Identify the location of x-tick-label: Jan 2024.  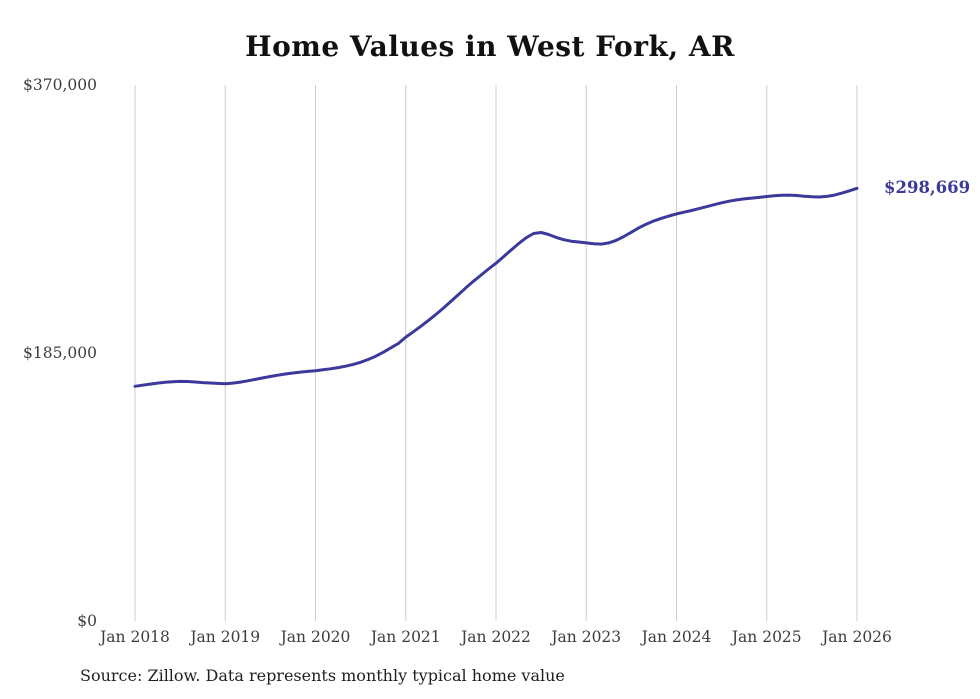
(676, 637).